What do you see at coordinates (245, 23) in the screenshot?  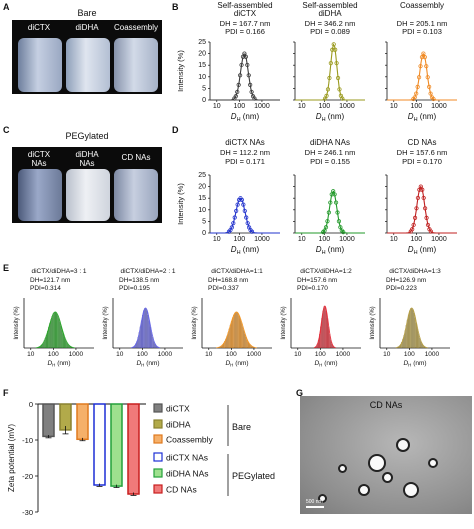 I see `dh-label: DH = 167.7 nm` at bounding box center [245, 23].